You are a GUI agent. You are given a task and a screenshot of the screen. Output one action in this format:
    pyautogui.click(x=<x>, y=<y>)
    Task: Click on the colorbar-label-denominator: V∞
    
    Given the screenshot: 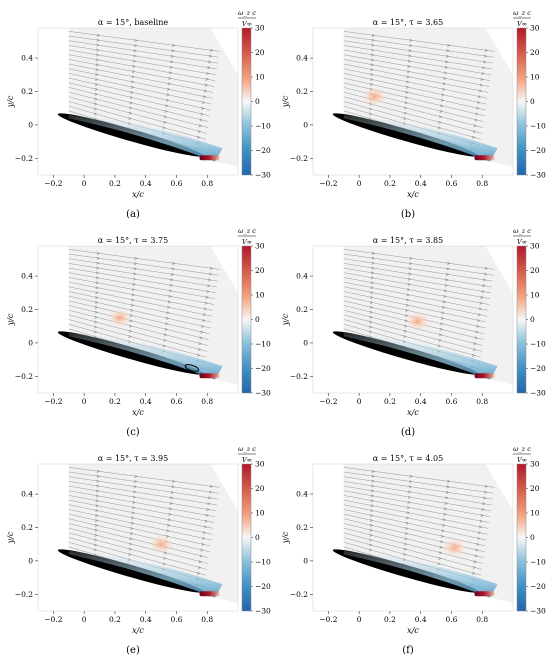 What is the action you would take?
    pyautogui.click(x=247, y=24)
    